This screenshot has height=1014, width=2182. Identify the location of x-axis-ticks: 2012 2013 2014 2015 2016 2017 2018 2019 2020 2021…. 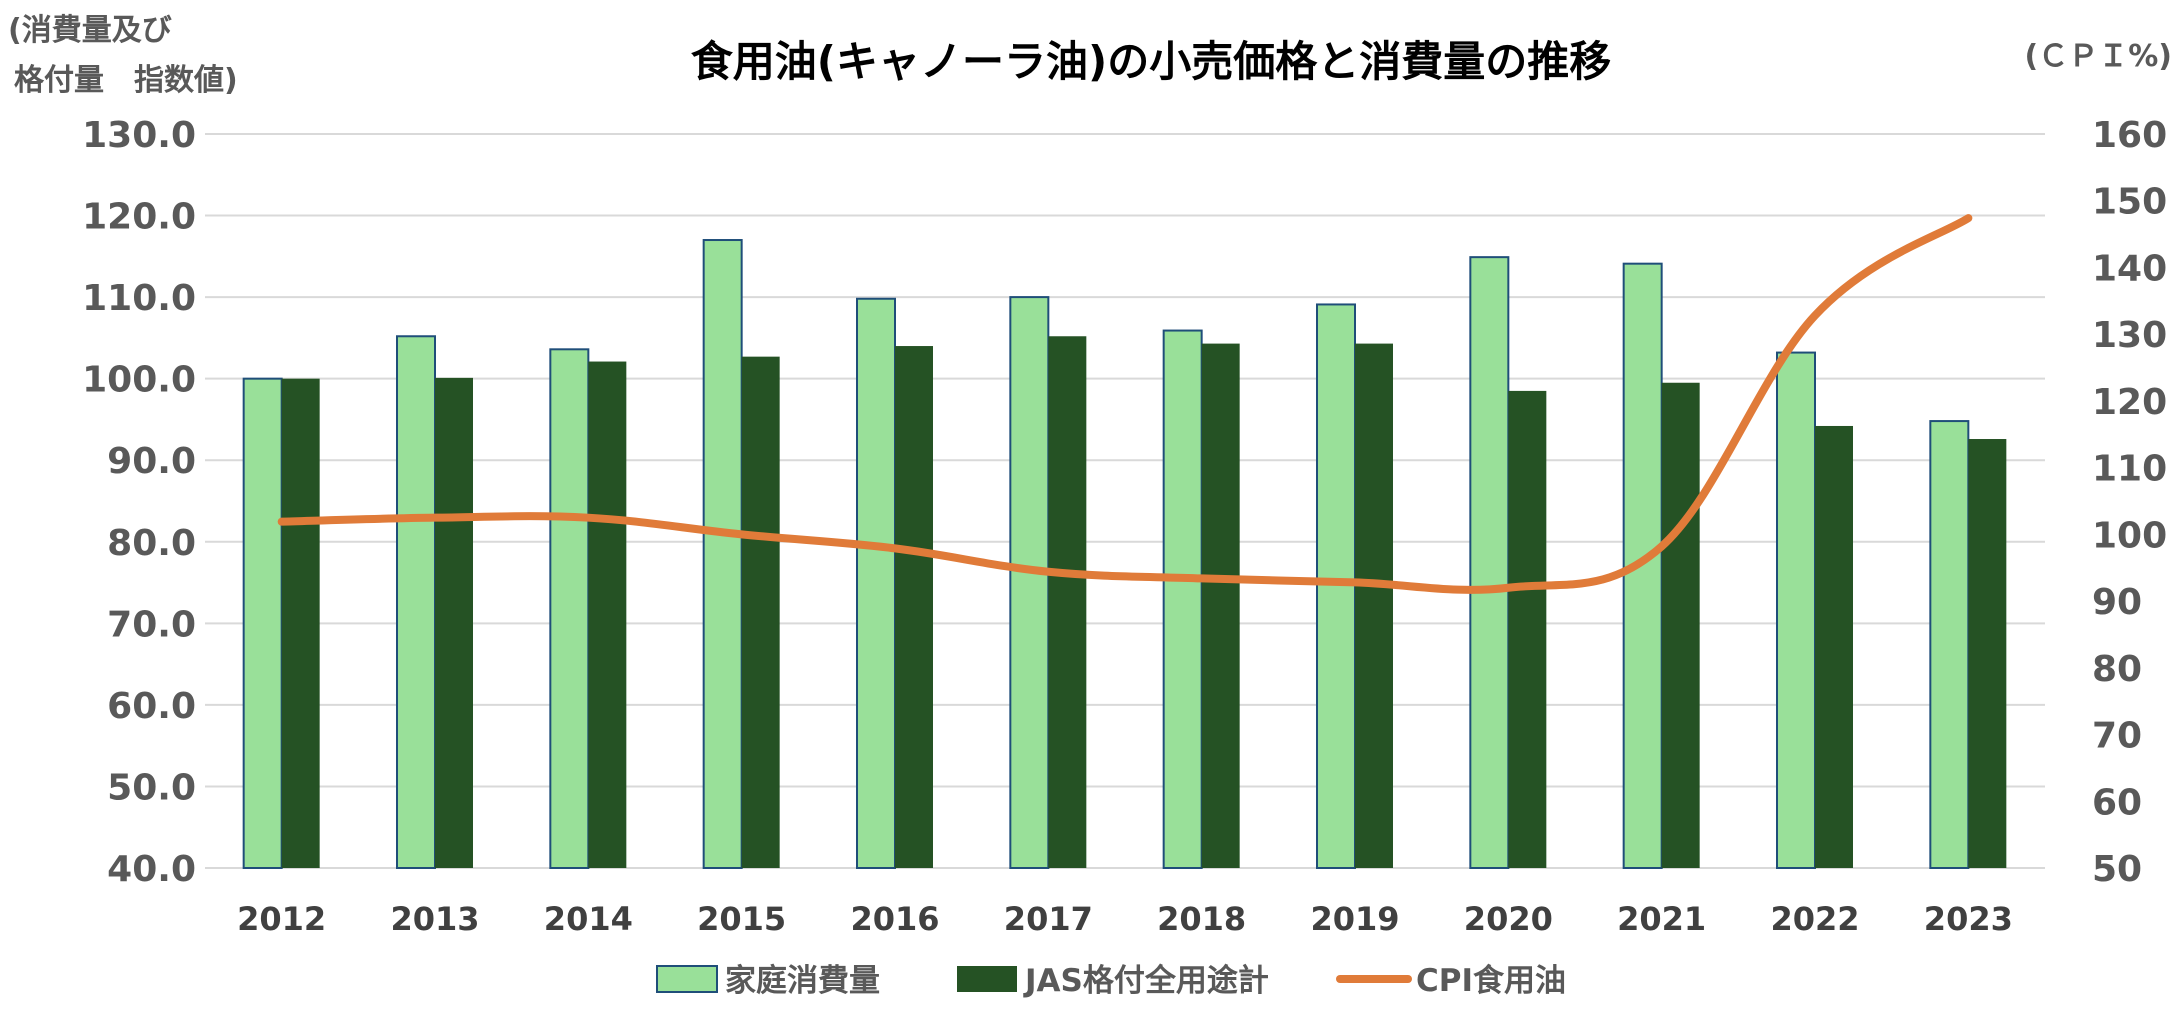
(1125, 919).